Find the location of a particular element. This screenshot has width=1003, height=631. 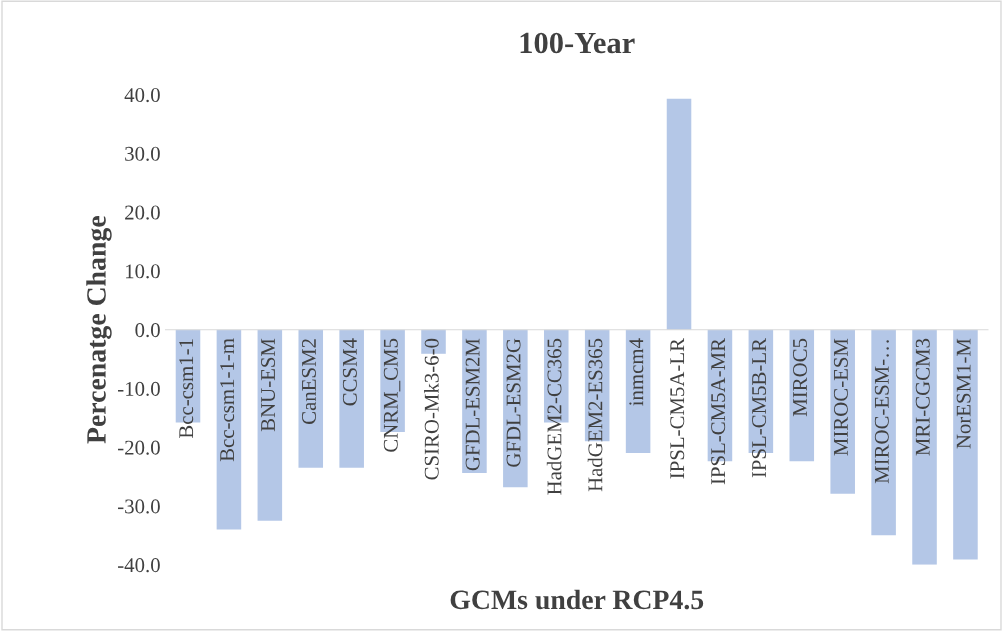

x-axis-title: GCMs under RCP4.5 is located at coordinates (577, 599).